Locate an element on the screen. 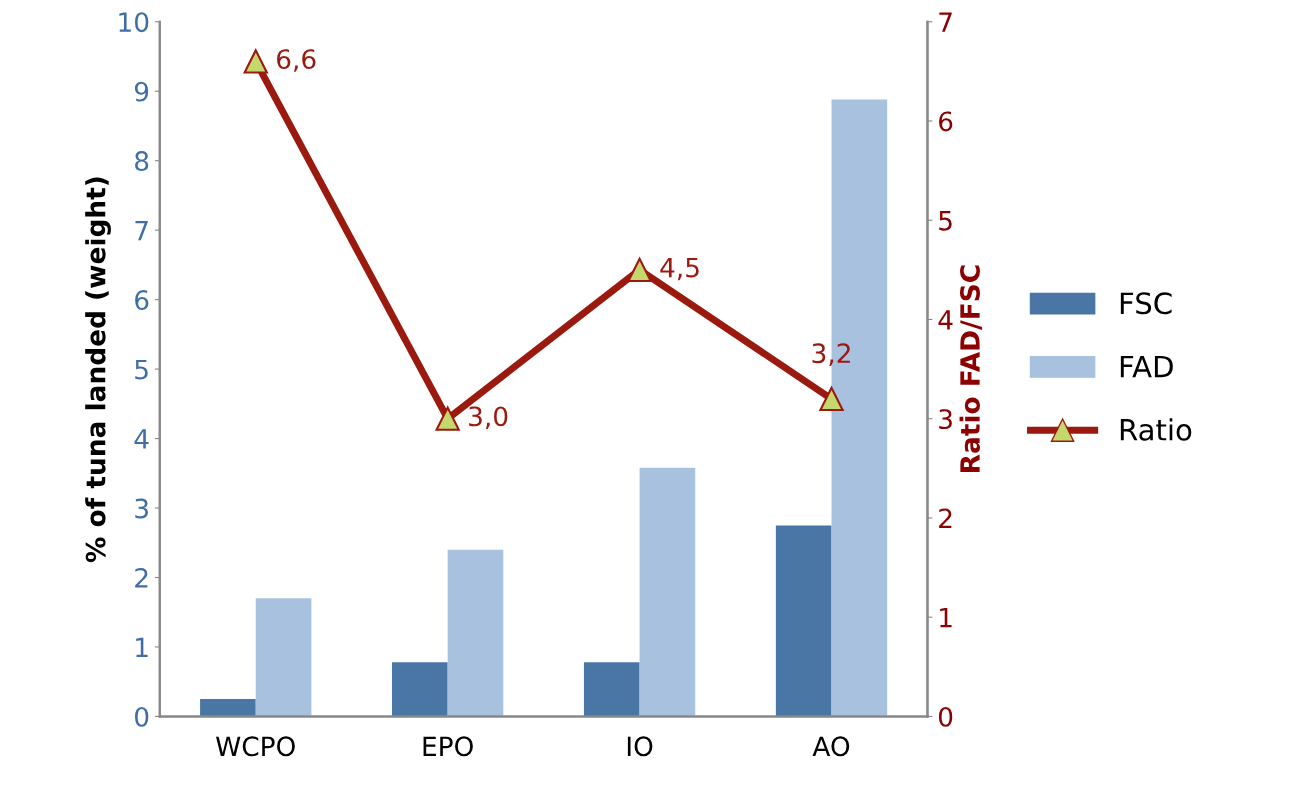  x-tick-label: IO is located at coordinates (640, 746).